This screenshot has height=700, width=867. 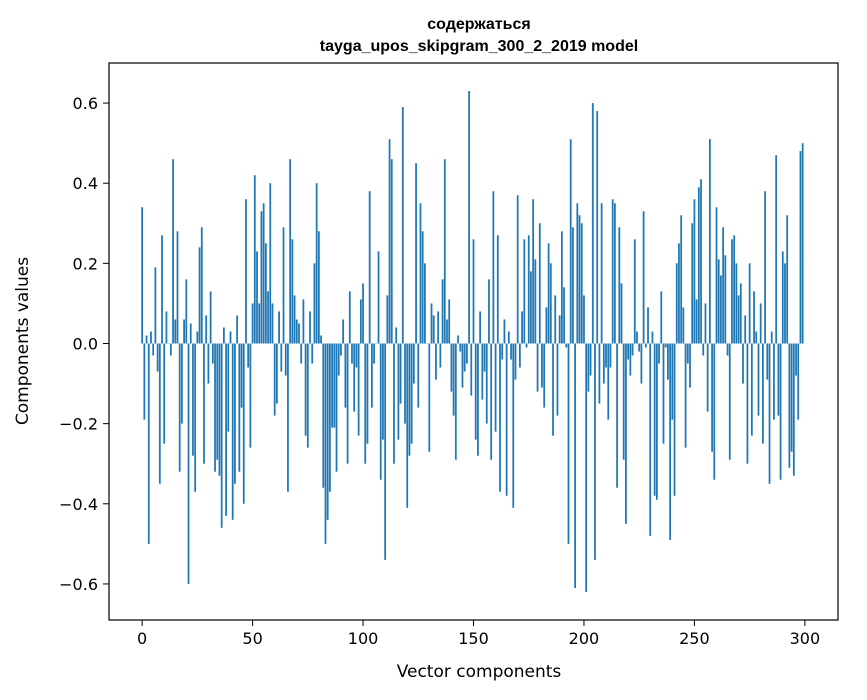 What do you see at coordinates (363, 638) in the screenshot?
I see `x-tick-label-100: 100` at bounding box center [363, 638].